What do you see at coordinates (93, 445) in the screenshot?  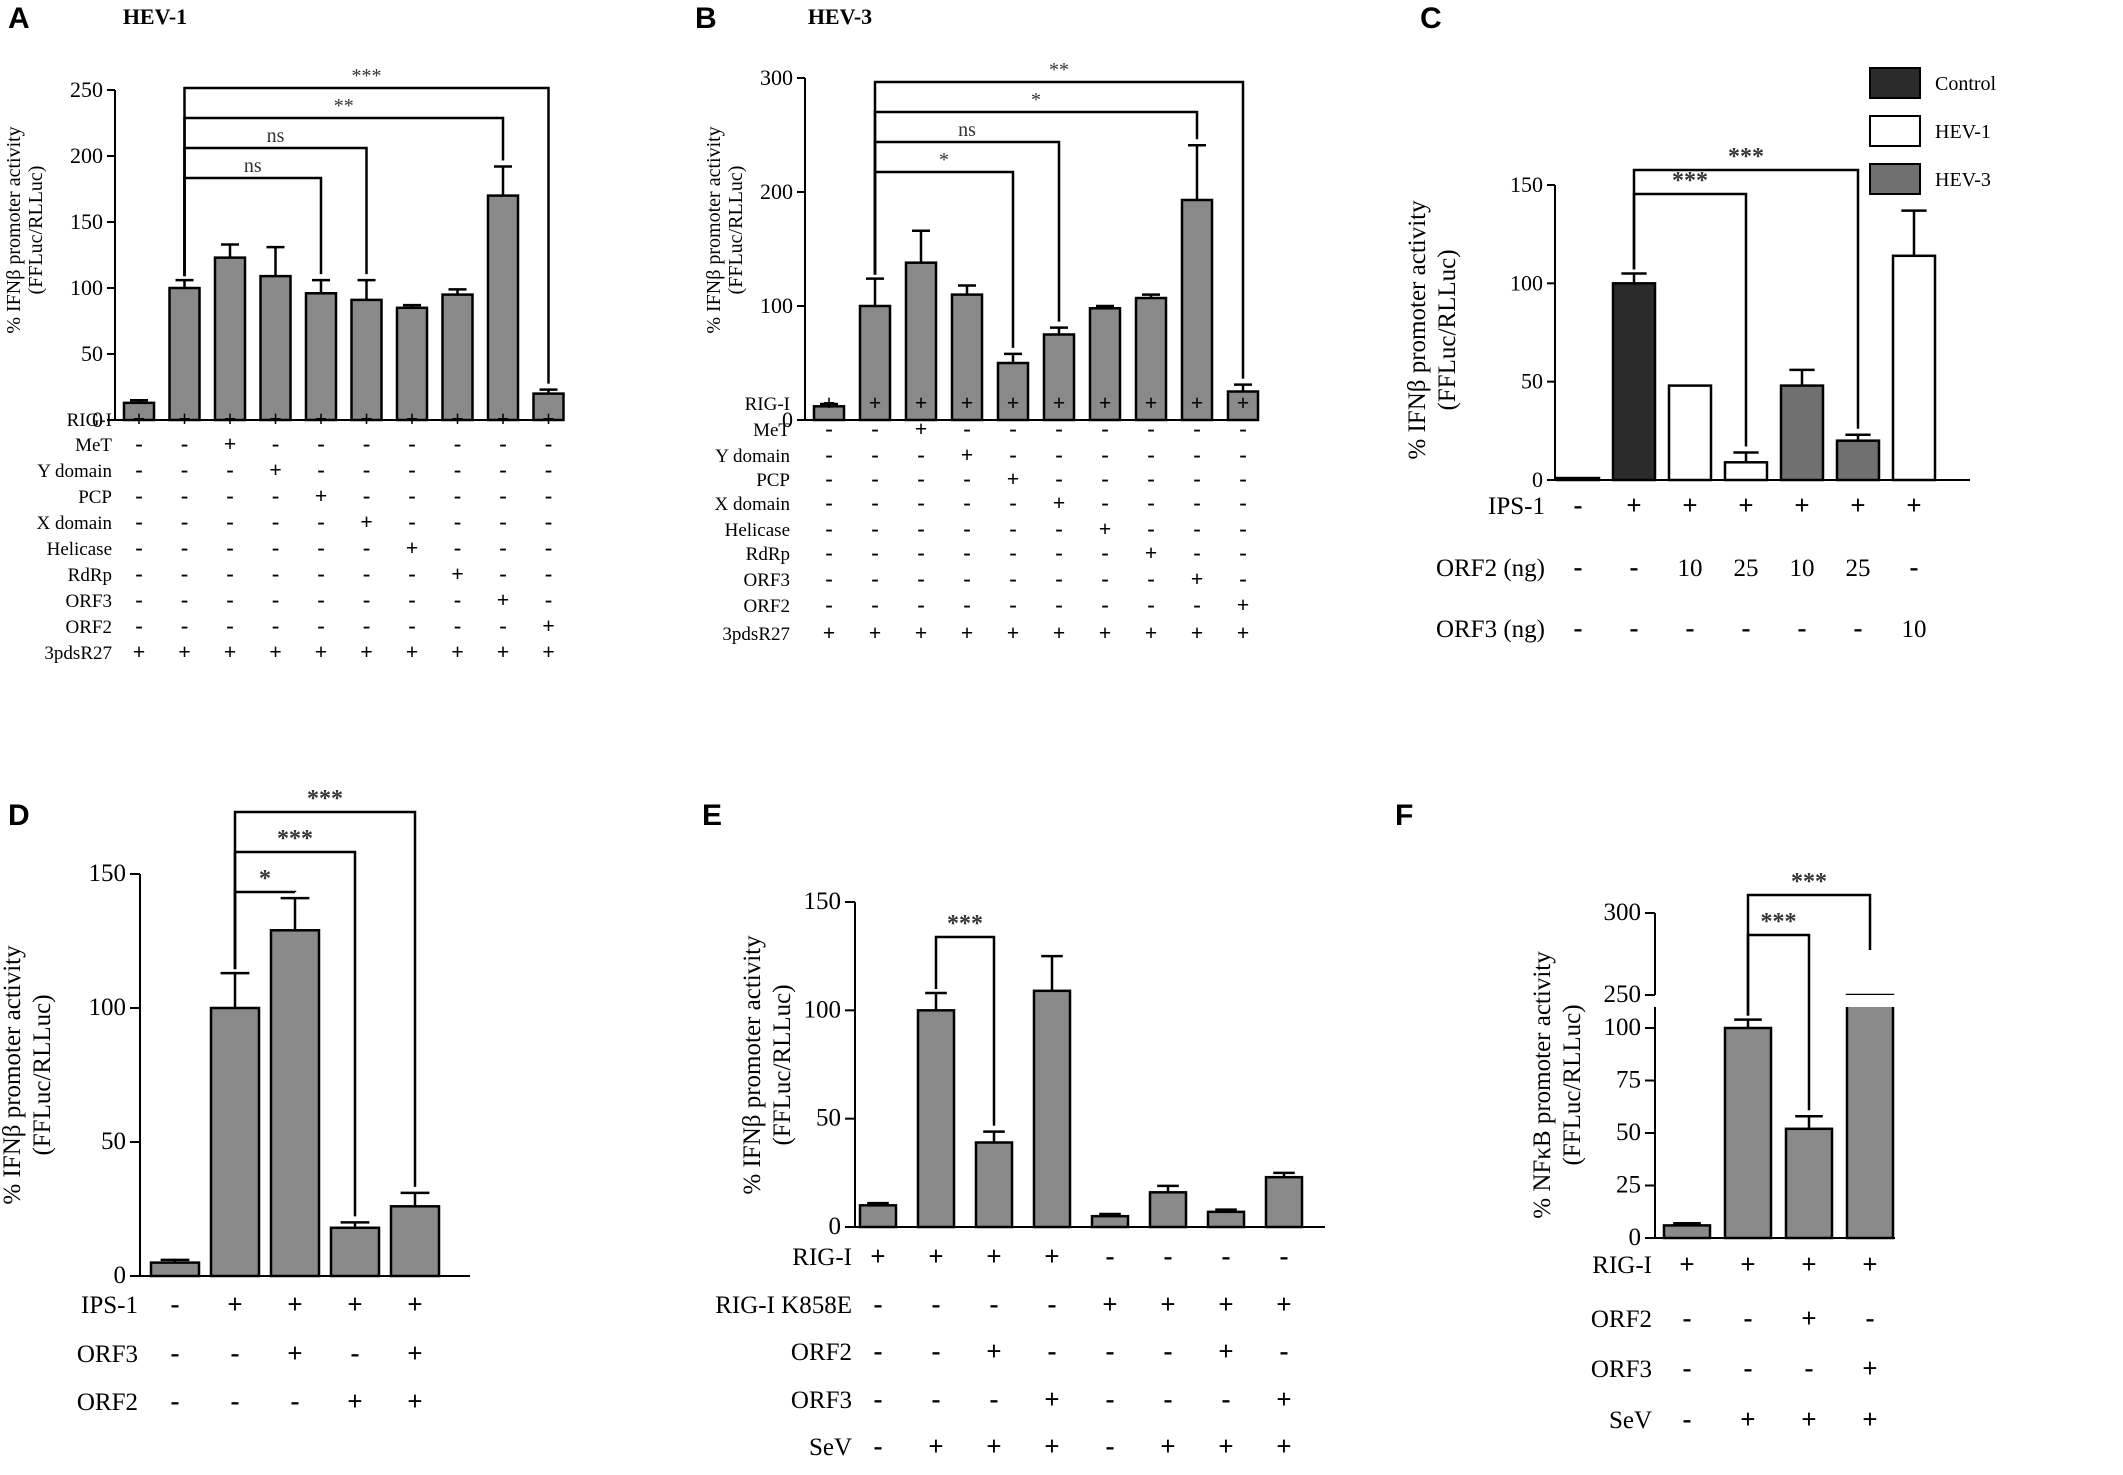 I see `row-label-a: MeT` at bounding box center [93, 445].